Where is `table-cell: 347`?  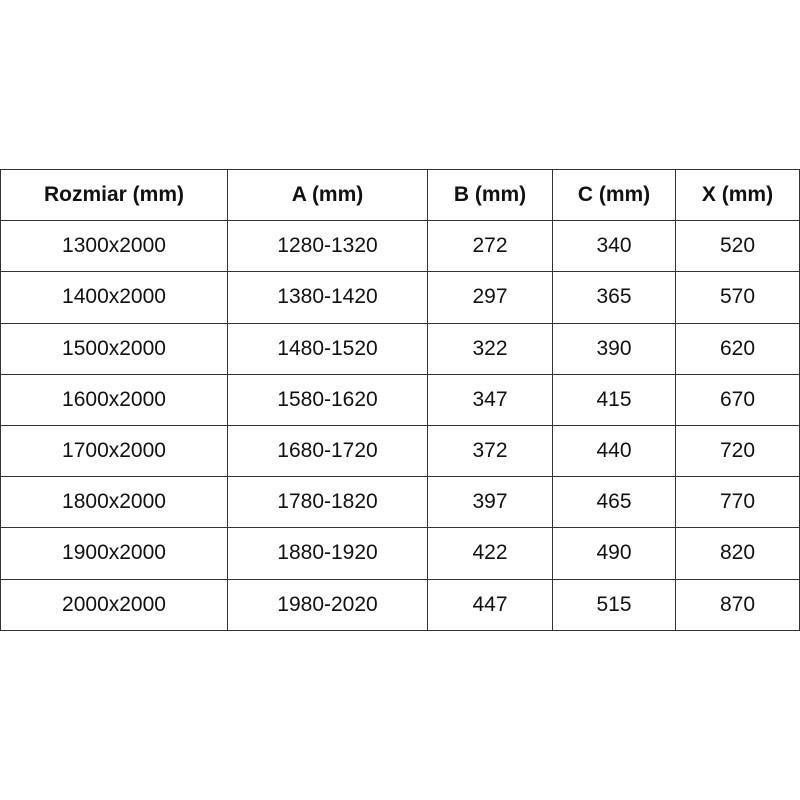 table-cell: 347 is located at coordinates (490, 399).